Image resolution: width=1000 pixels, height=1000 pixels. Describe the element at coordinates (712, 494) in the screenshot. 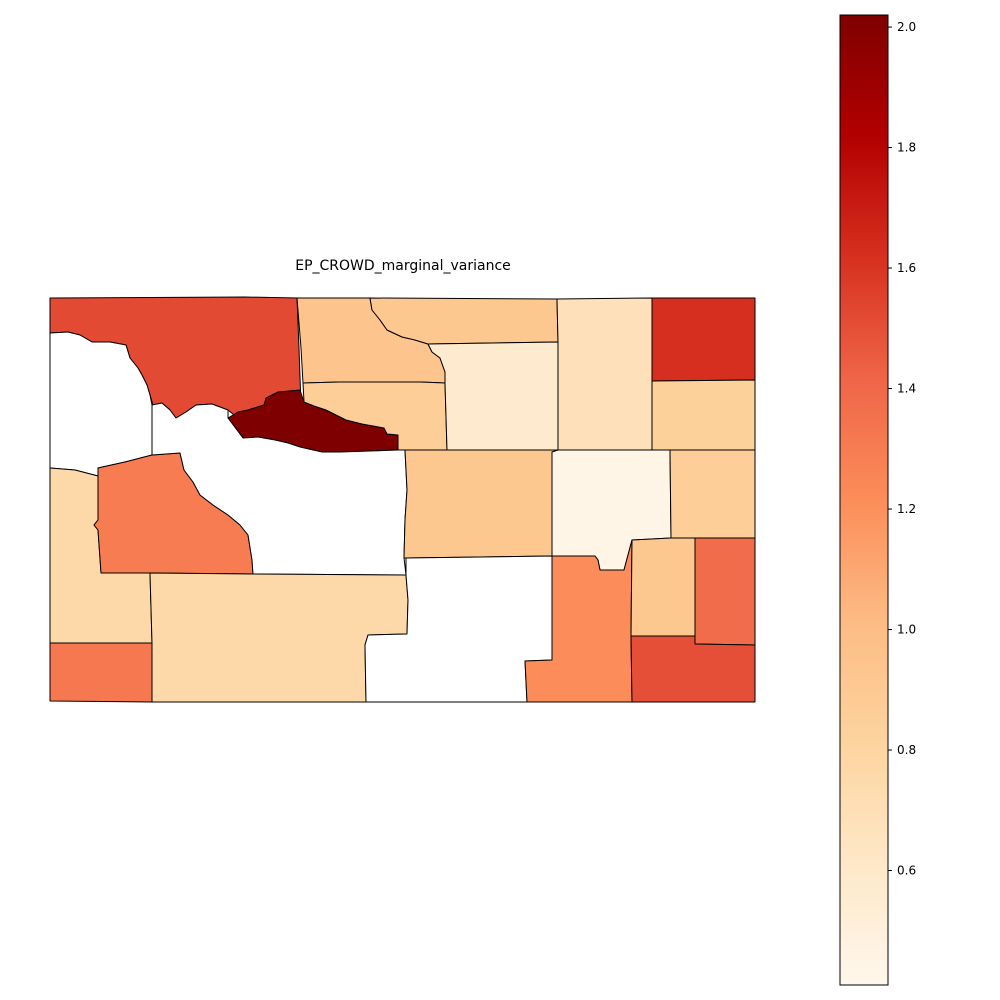

I see `county-east-middle` at that location.